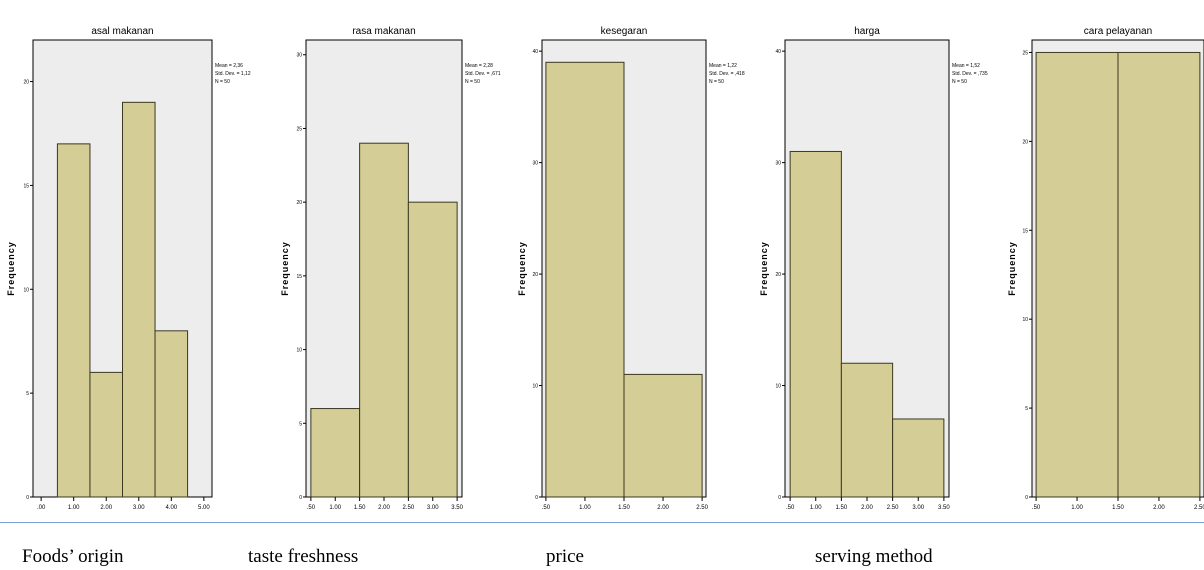 This screenshot has height=570, width=1204. I want to click on chart2-ytick-label-2: 10, so click(299, 351).